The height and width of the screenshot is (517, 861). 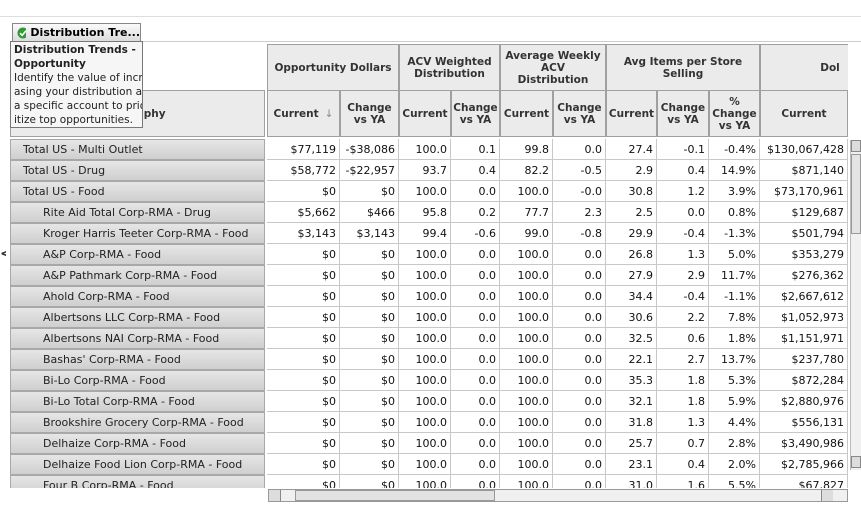 I want to click on data-cell: 22.1, so click(x=631, y=359).